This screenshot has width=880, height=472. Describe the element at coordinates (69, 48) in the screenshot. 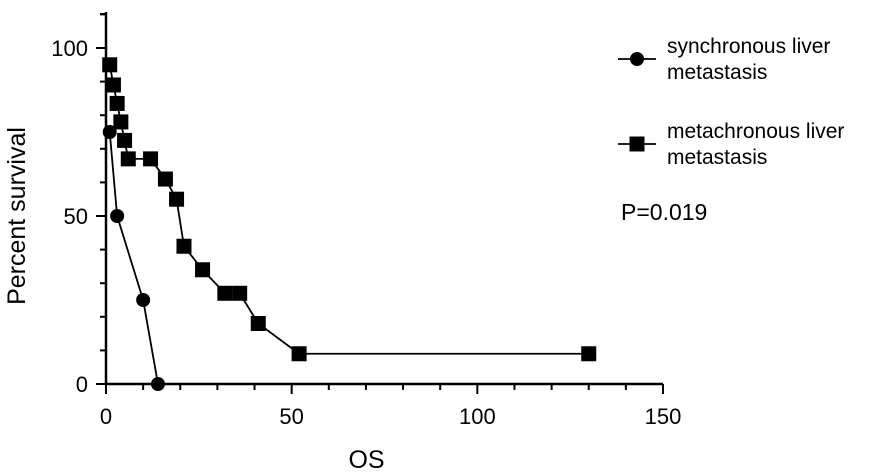

I see `y-tick-label: 100` at that location.